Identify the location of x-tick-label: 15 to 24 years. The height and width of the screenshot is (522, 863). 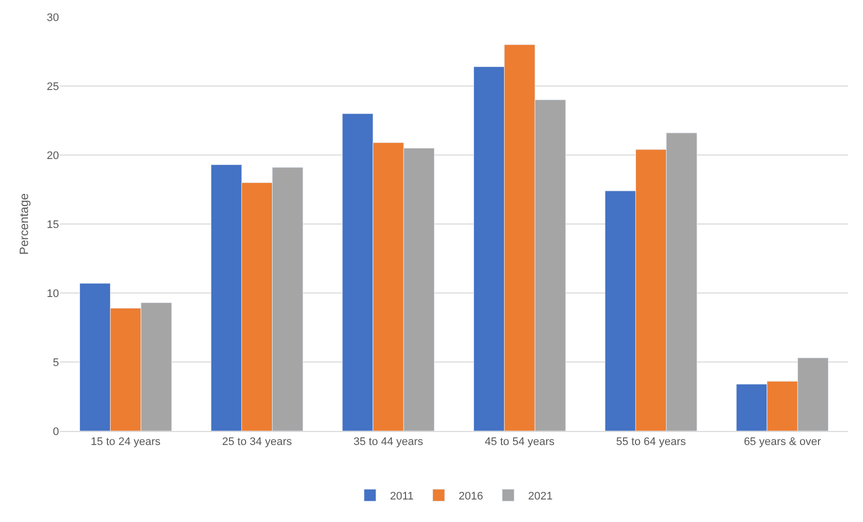
(126, 442).